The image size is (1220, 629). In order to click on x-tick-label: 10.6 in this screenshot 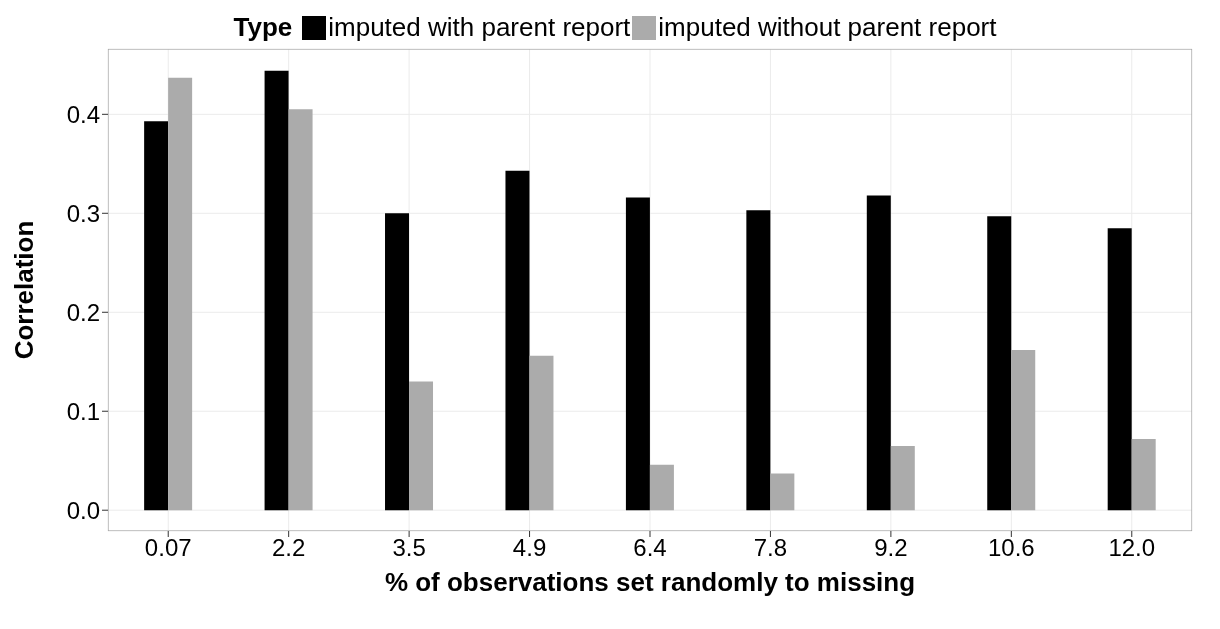, I will do `click(1011, 548)`.